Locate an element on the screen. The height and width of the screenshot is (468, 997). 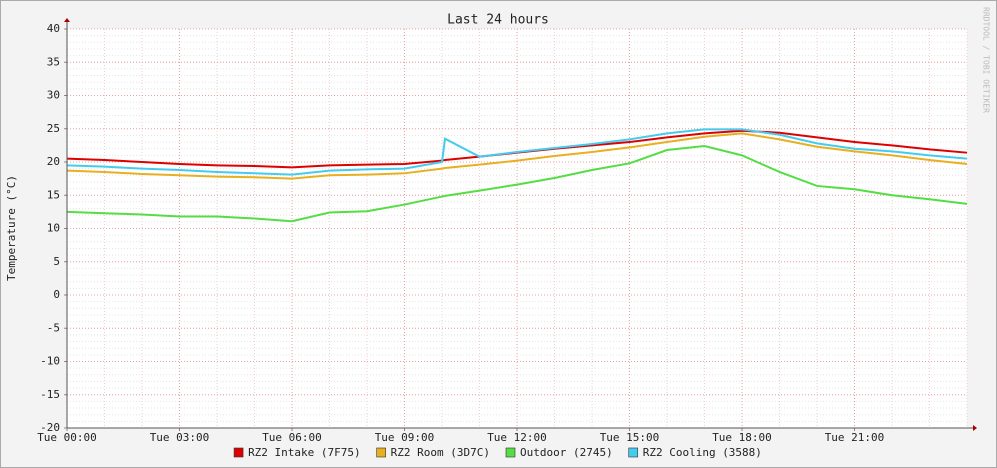
y-tick-label: 15 is located at coordinates (53, 194).